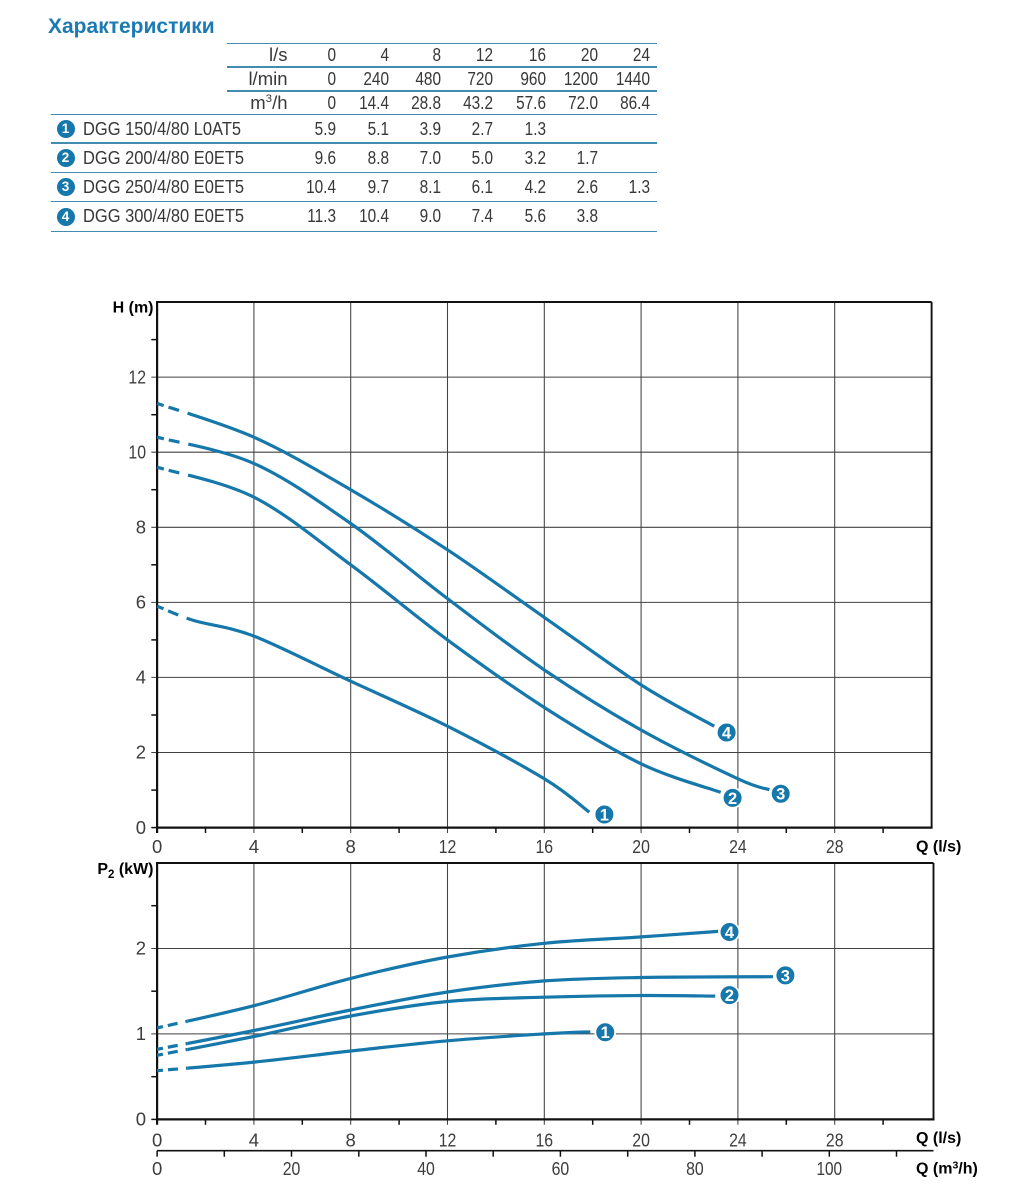 The image size is (1027, 1190). I want to click on svg-text: 6, so click(141, 602).